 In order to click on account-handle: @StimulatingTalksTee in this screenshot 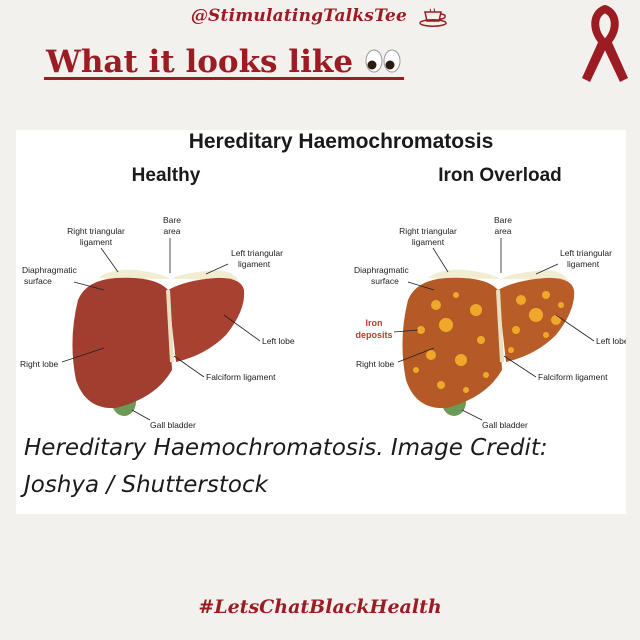, I will do `click(320, 16)`.